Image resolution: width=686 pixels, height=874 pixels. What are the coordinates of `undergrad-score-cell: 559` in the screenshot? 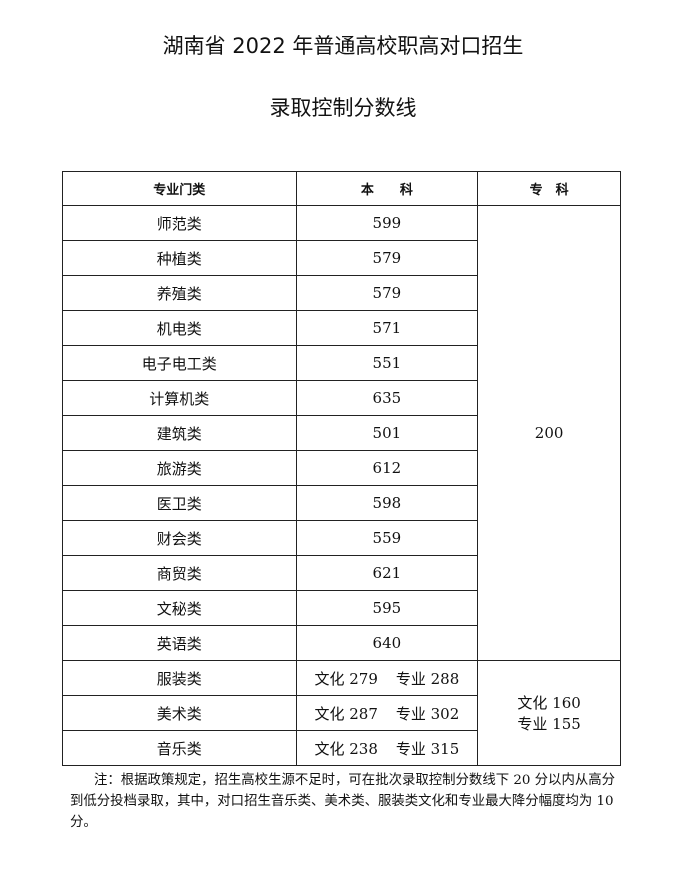 It's located at (387, 538).